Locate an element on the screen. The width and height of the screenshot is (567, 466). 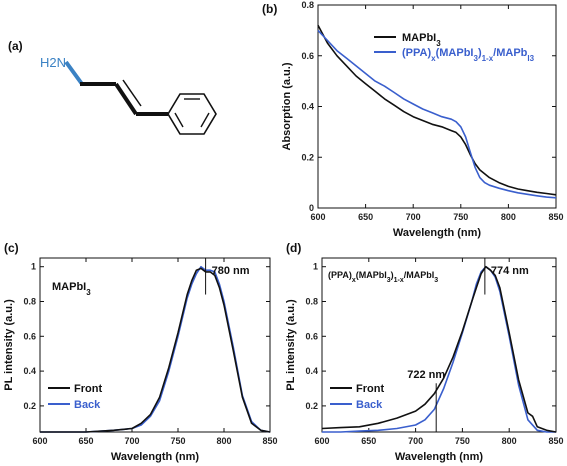
peak-annotation: 780 nm is located at coordinates (231, 271).